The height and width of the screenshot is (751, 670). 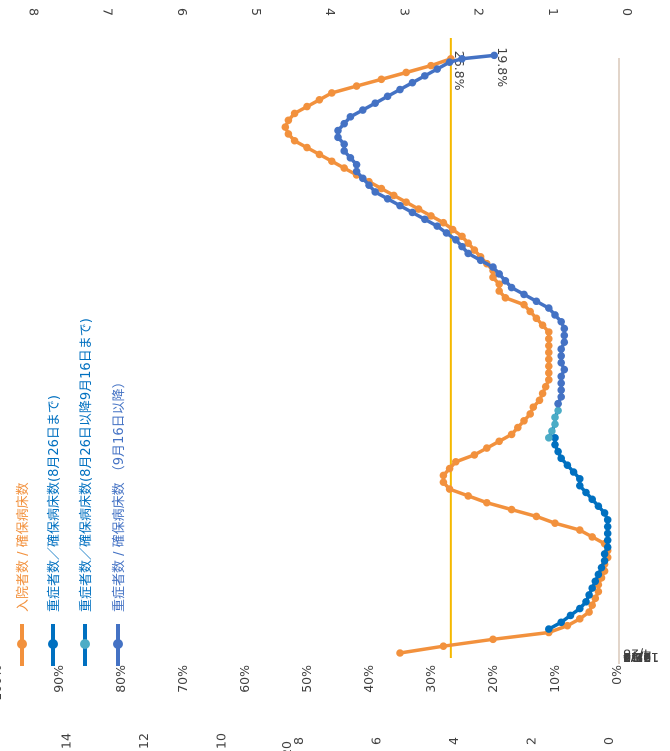 I want to click on date-tick-label: 5/13, so click(x=637, y=657).